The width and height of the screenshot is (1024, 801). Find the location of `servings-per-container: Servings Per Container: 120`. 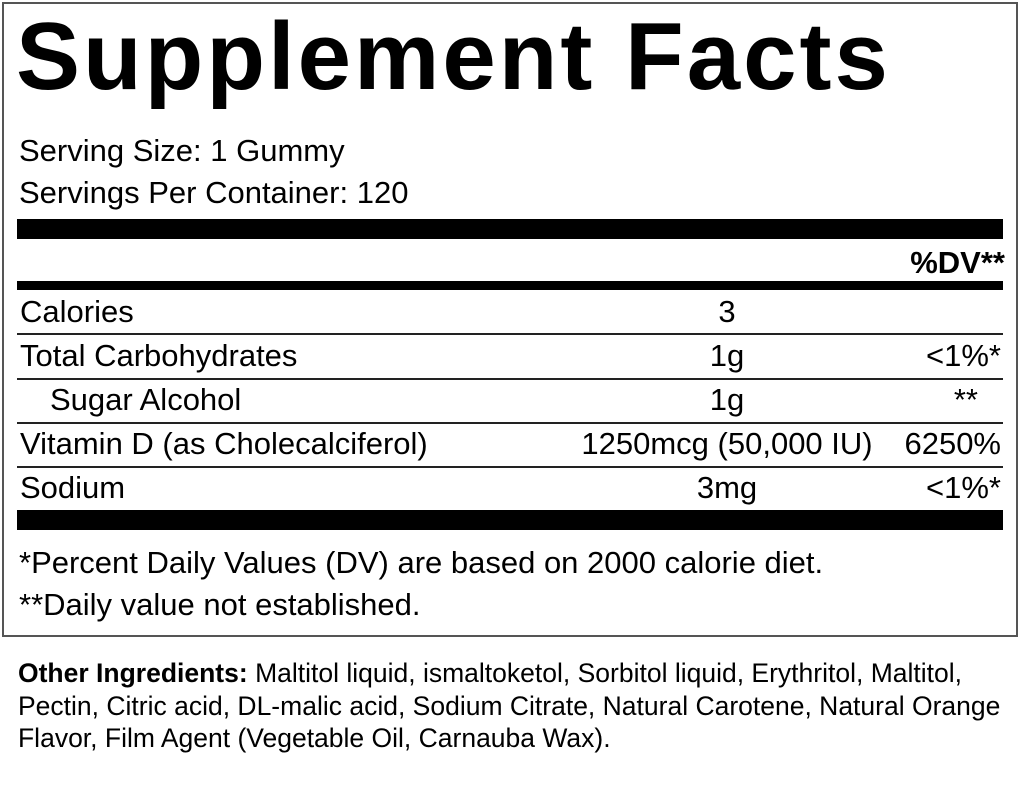

servings-per-container: Servings Per Container: 120 is located at coordinates (214, 192).